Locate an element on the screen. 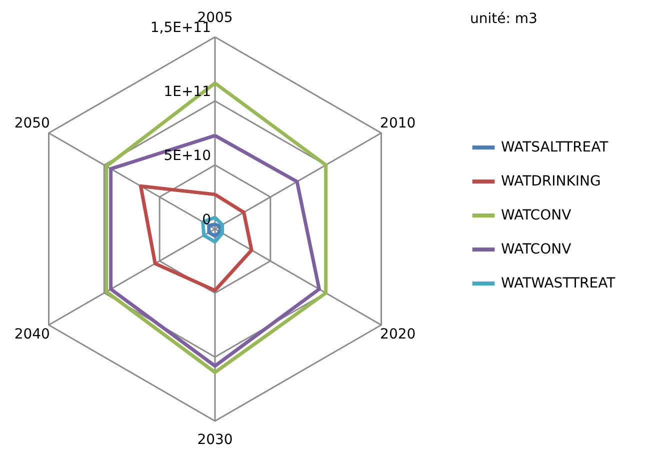 The width and height of the screenshot is (671, 457). legend-label: WATDRINKING is located at coordinates (551, 182).